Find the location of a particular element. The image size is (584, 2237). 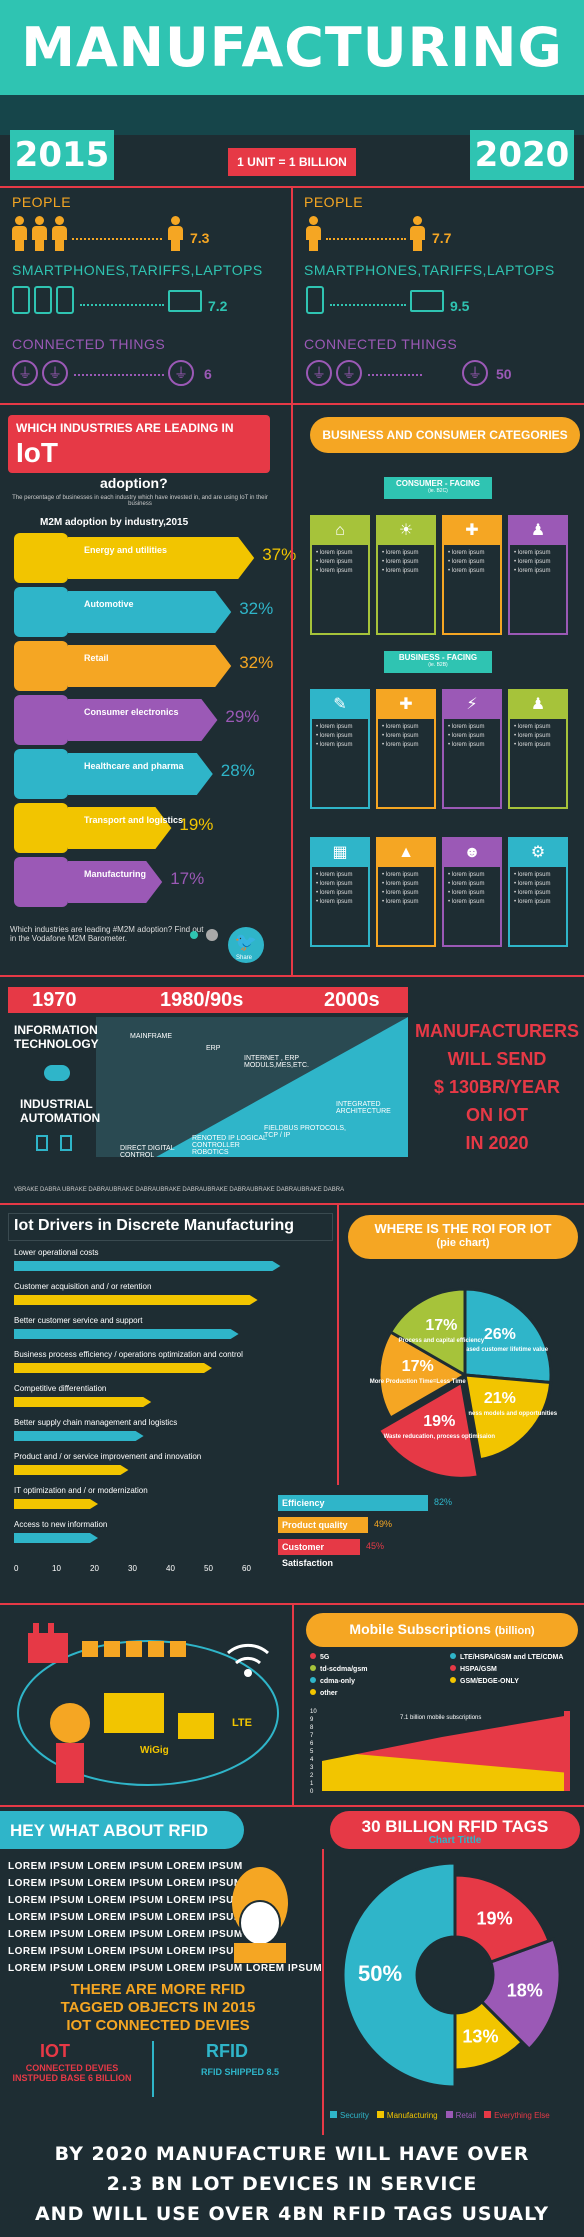

claim-line: WILL SEND is located at coordinates (497, 1059).